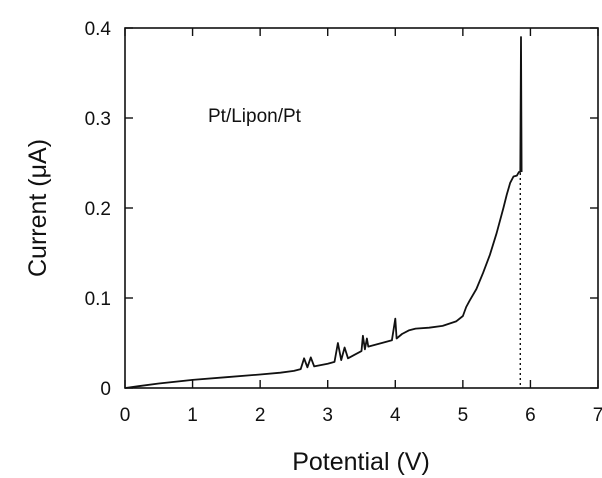 The image size is (602, 478). I want to click on y-tick-label: 0.4, so click(98, 29).